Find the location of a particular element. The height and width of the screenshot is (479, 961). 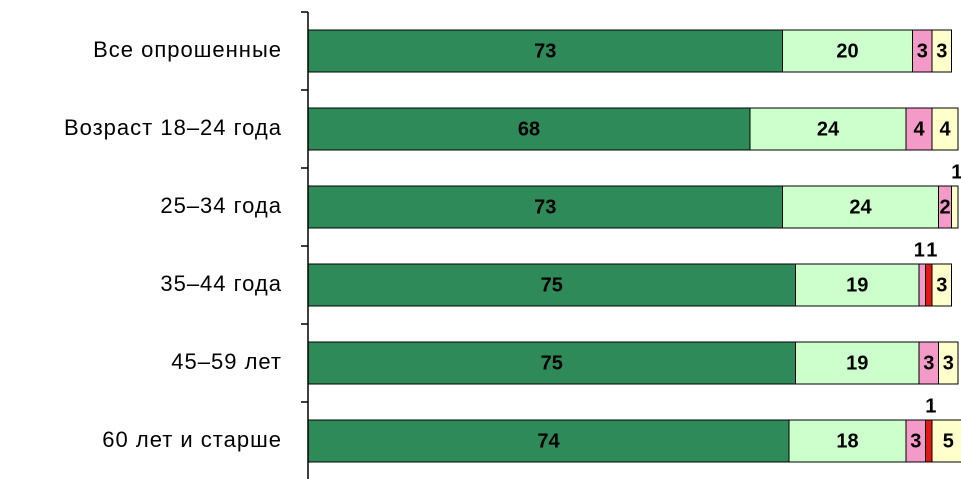

category-label: Возраст 18–24 года is located at coordinates (173, 127).